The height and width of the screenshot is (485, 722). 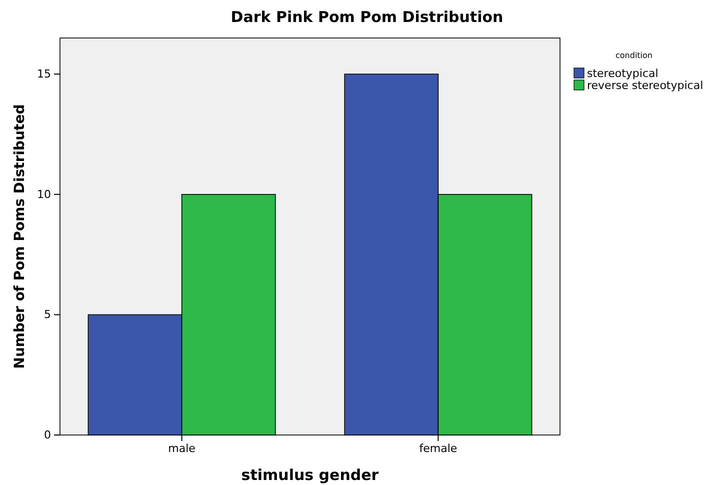 I want to click on y-tick-label: 10, so click(x=44, y=194).